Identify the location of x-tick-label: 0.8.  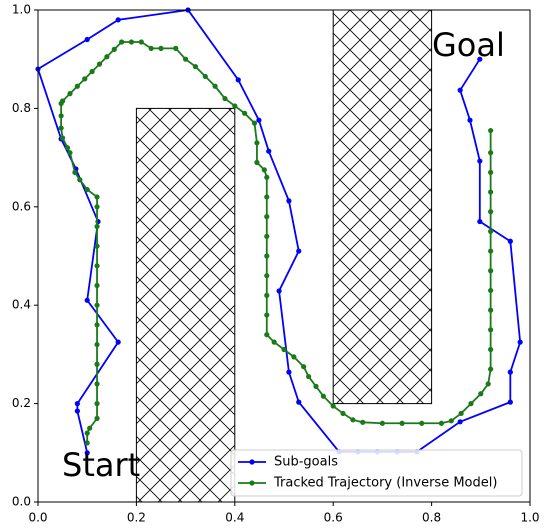
(431, 518).